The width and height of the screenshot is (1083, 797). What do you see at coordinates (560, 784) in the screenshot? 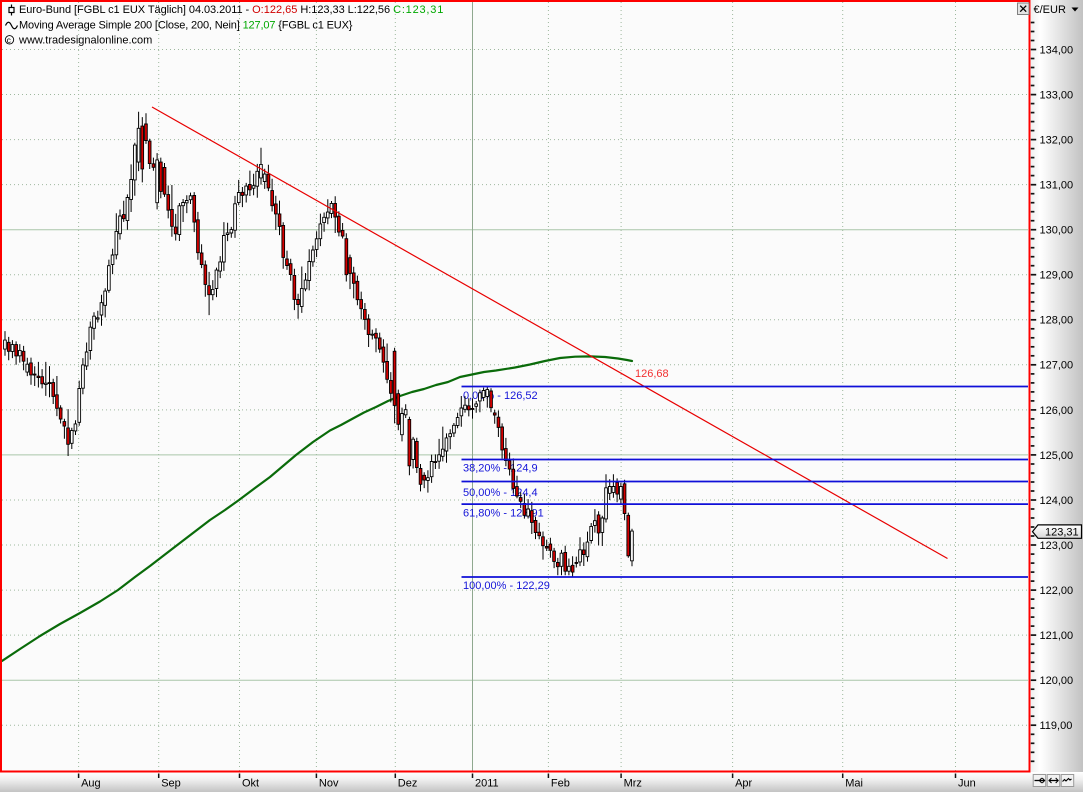
I see `svg-text: Feb` at bounding box center [560, 784].